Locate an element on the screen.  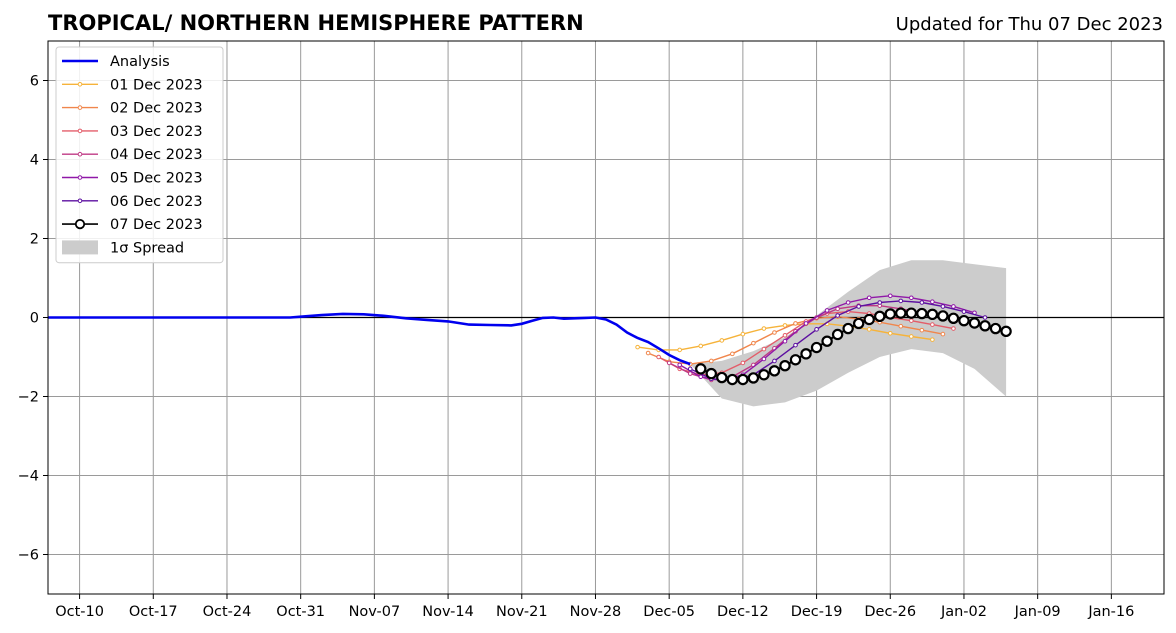
y-tick-label: 0 is located at coordinates (34, 319).